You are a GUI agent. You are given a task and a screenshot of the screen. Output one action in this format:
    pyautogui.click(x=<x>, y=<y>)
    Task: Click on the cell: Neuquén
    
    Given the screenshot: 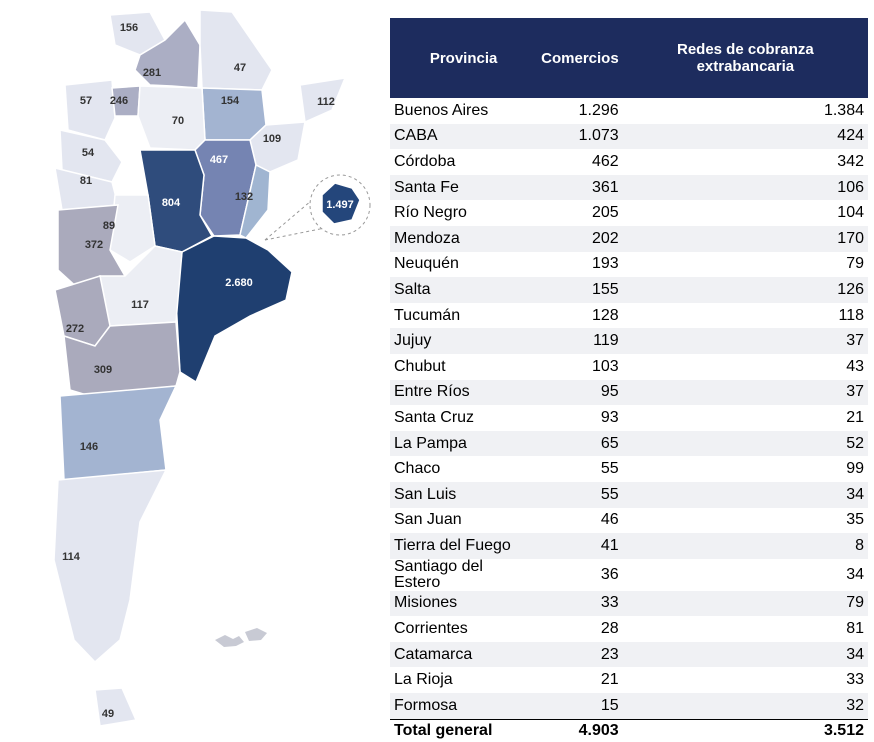 What is the action you would take?
    pyautogui.click(x=426, y=264)
    